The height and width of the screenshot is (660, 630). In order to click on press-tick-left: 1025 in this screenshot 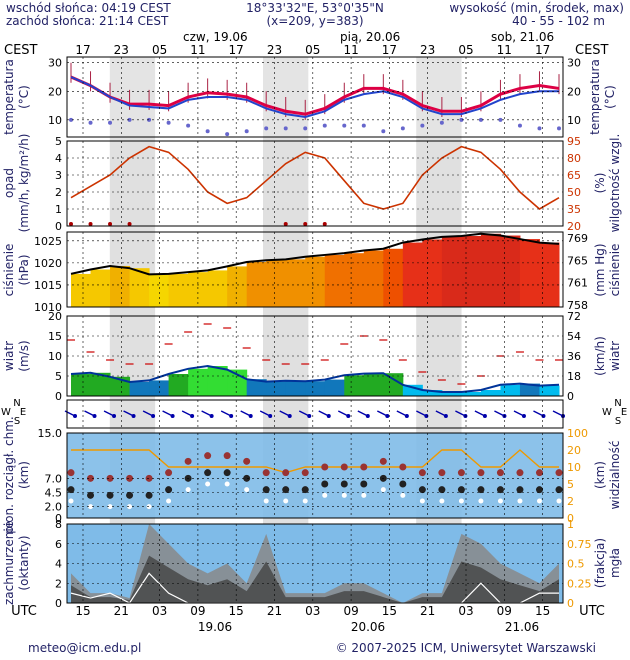, I will do `click(48, 241)`.